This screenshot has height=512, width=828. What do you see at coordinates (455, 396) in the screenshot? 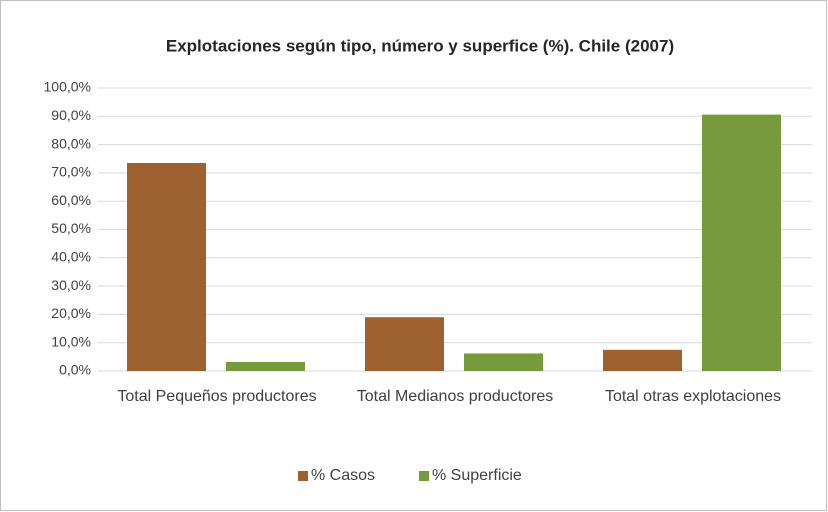
I see `x-tick-label: Total Medianos productores` at bounding box center [455, 396].